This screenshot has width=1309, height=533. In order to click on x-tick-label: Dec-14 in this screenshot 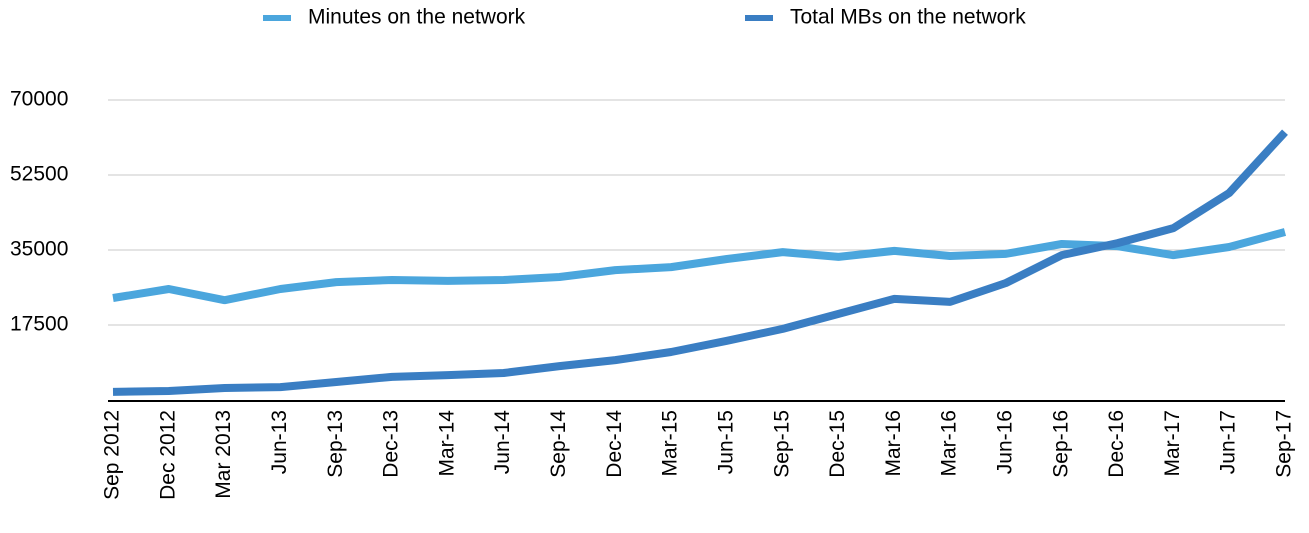, I will do `click(614, 444)`.